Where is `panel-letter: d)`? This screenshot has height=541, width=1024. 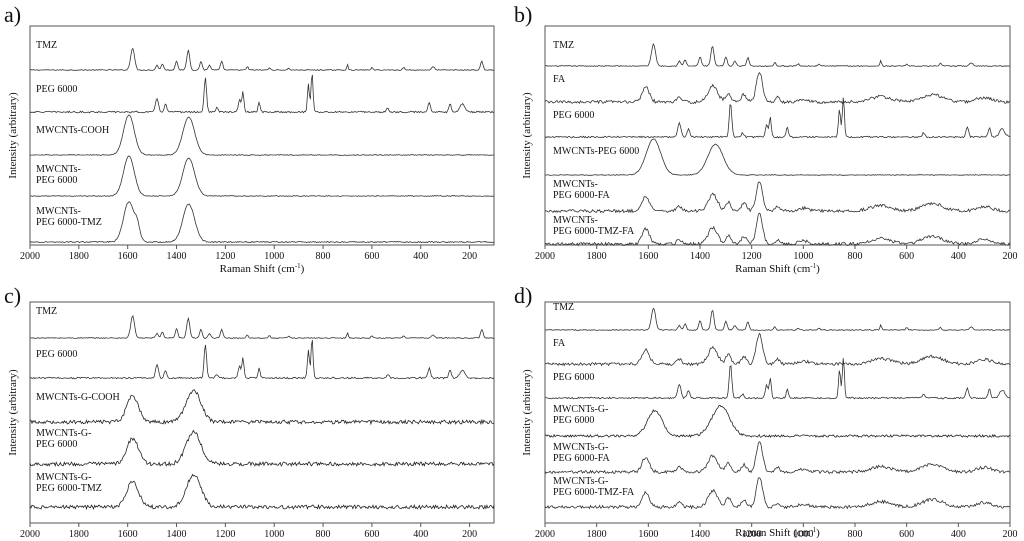 panel-letter: d) is located at coordinates (523, 295).